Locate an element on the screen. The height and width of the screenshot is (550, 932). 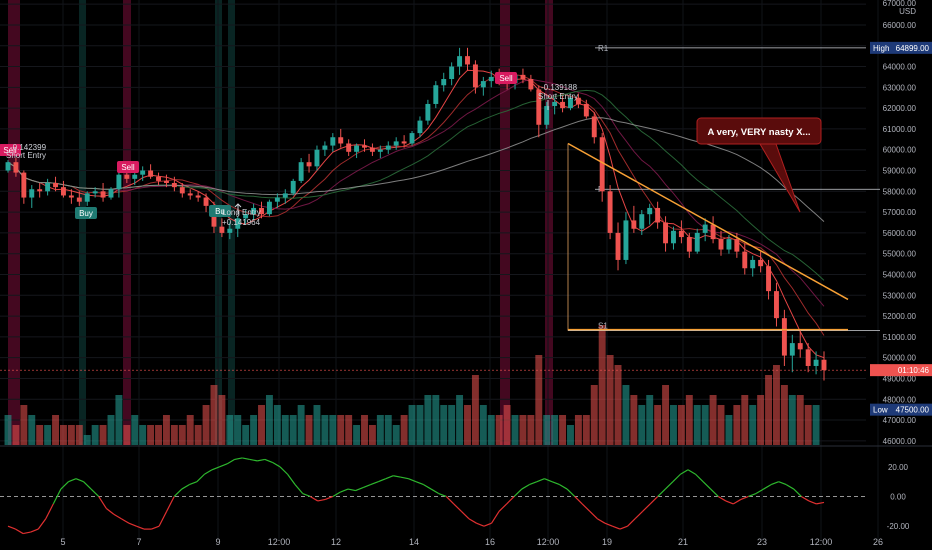
last-price-badge is located at coordinates (901, 370).